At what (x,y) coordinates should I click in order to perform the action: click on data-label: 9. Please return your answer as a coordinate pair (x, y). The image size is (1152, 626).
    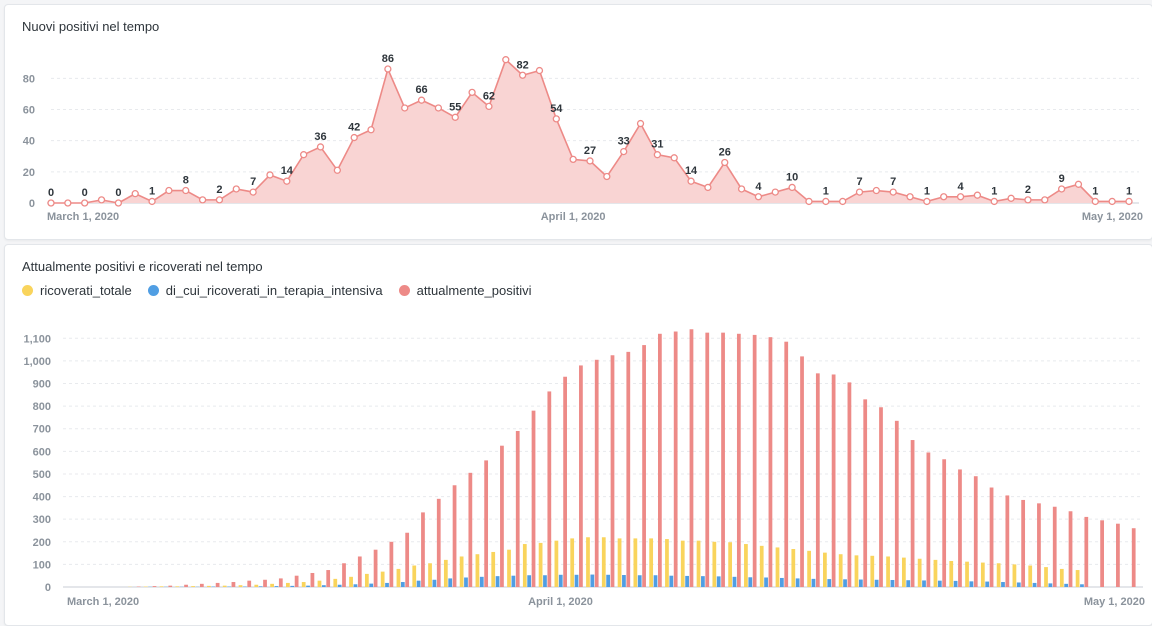
    Looking at the image, I should click on (1062, 179).